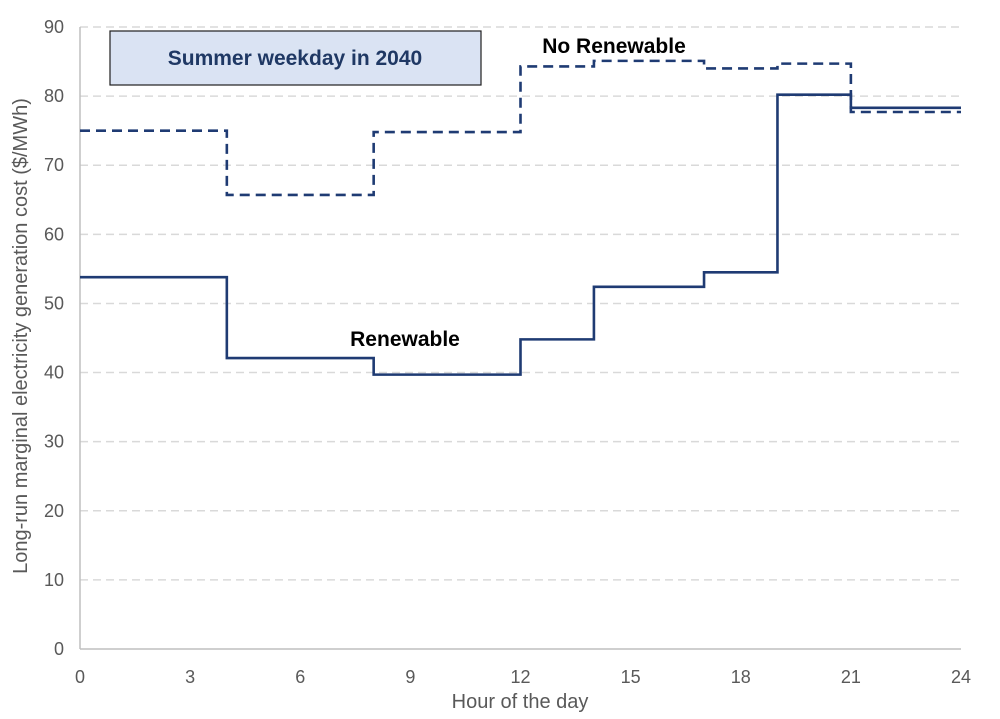 The width and height of the screenshot is (1000, 719). I want to click on x-tick-label: 18, so click(741, 677).